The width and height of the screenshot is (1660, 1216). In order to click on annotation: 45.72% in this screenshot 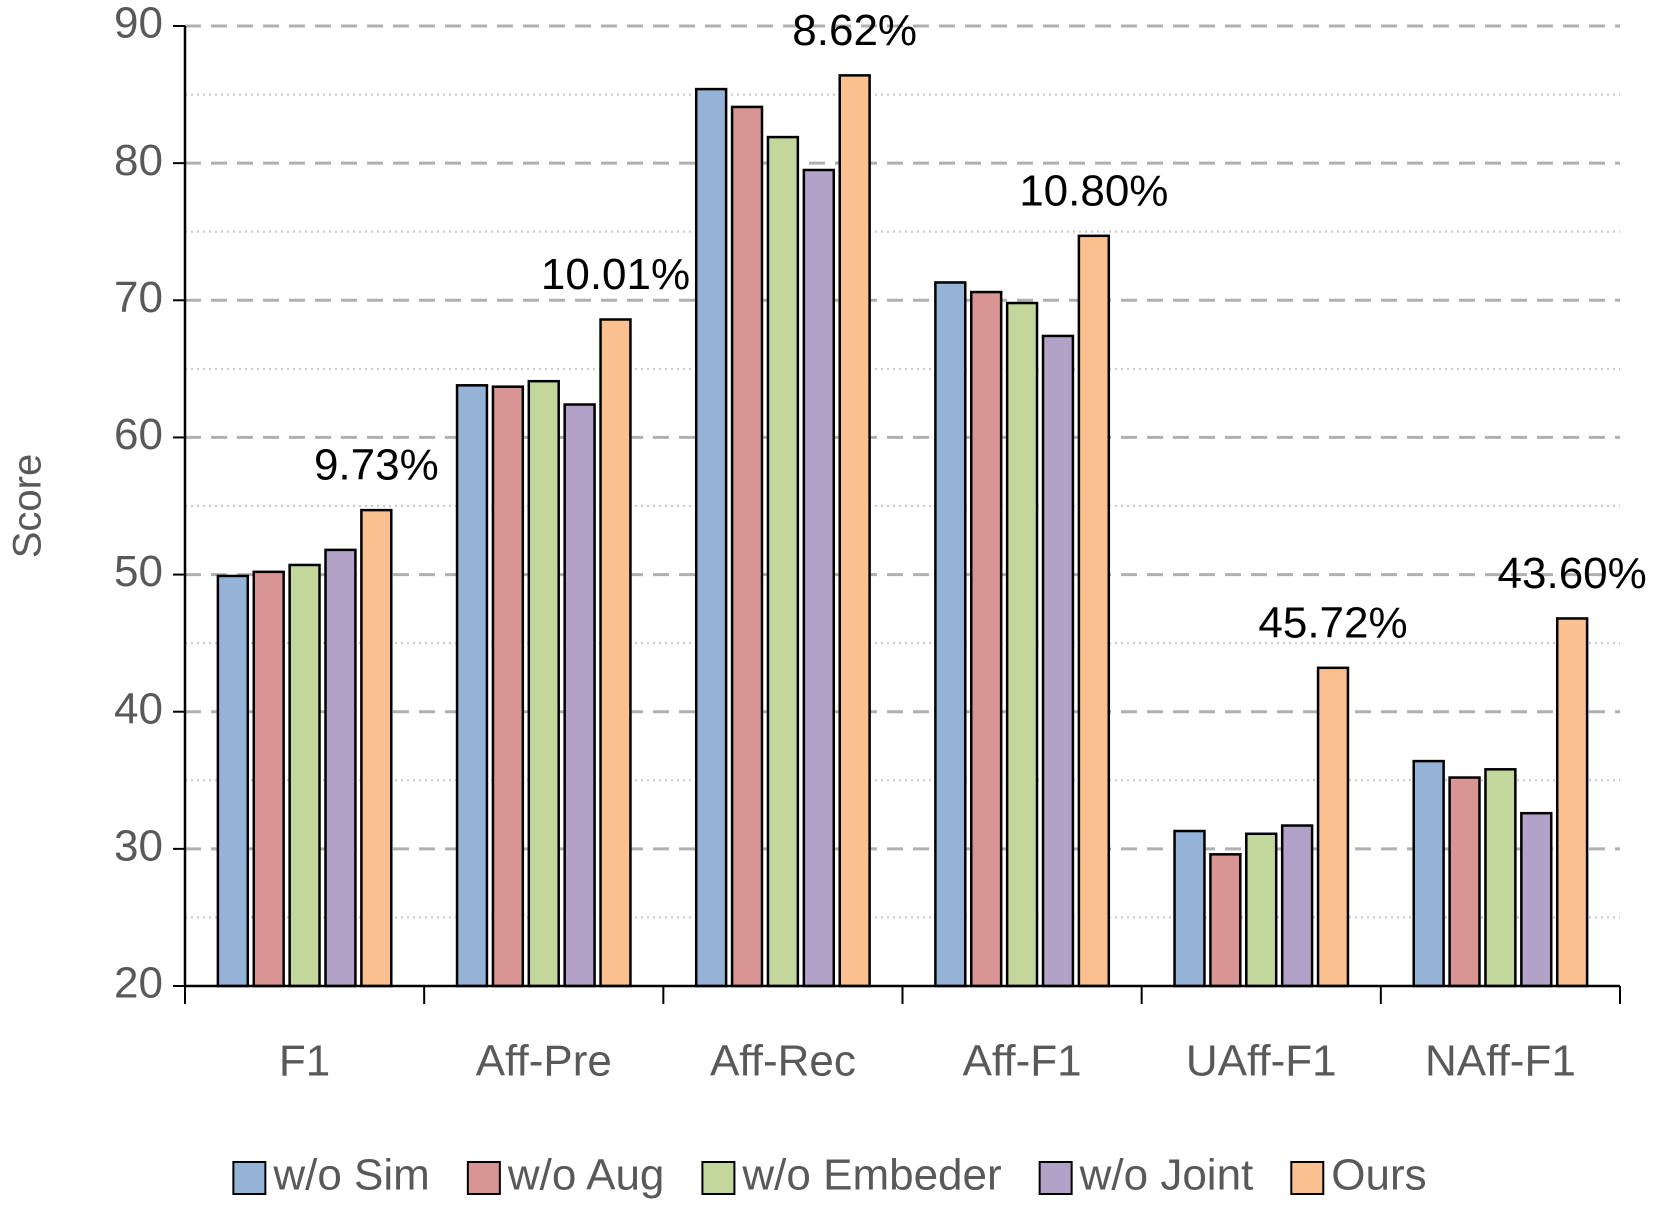, I will do `click(1332, 622)`.